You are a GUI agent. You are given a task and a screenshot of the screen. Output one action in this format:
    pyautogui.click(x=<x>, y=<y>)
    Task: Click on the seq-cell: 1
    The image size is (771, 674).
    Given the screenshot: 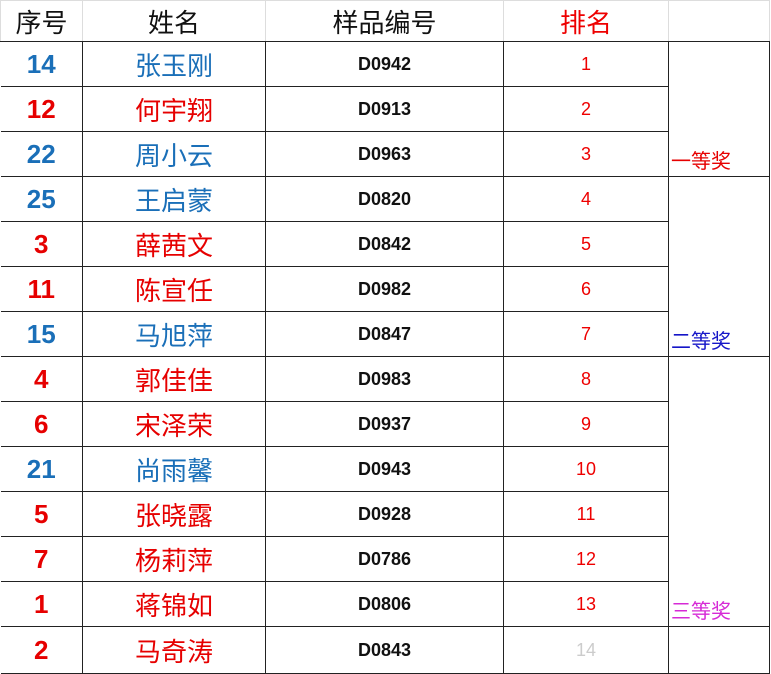 What is the action you would take?
    pyautogui.click(x=41, y=604)
    